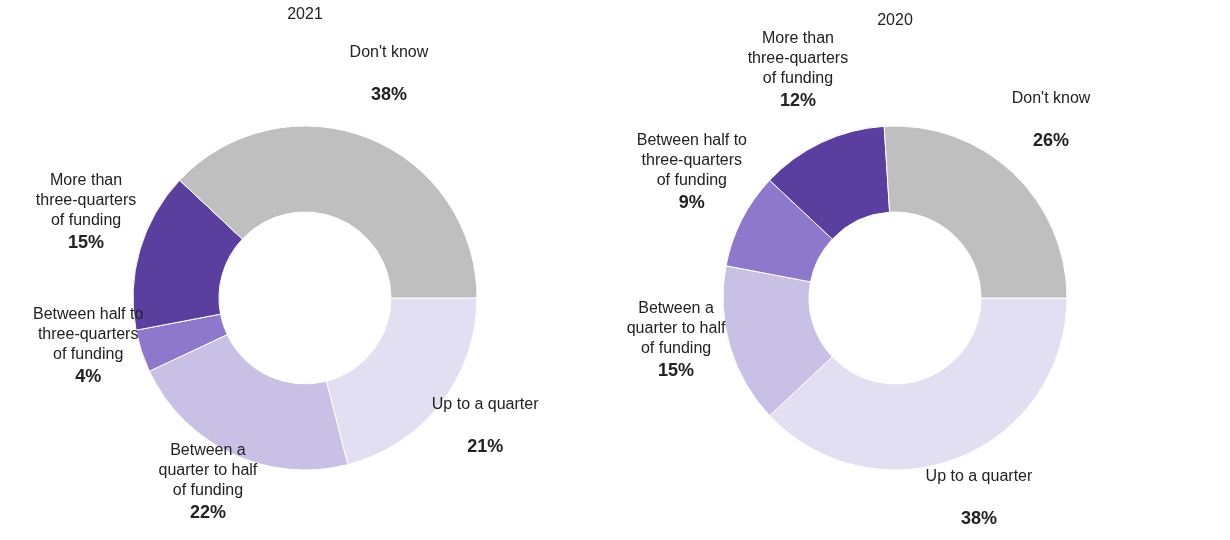 This screenshot has width=1230, height=540. What do you see at coordinates (305, 14) in the screenshot?
I see `chart-title: 2021` at bounding box center [305, 14].